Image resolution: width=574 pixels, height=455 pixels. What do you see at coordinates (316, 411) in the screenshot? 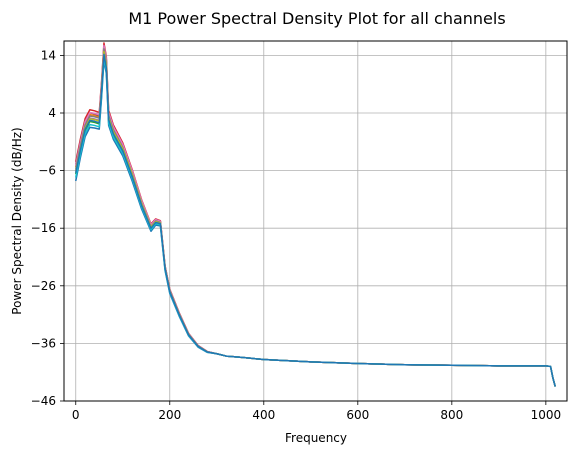
I see `x-axis: 0 200 400 600 800 1000` at bounding box center [316, 411].